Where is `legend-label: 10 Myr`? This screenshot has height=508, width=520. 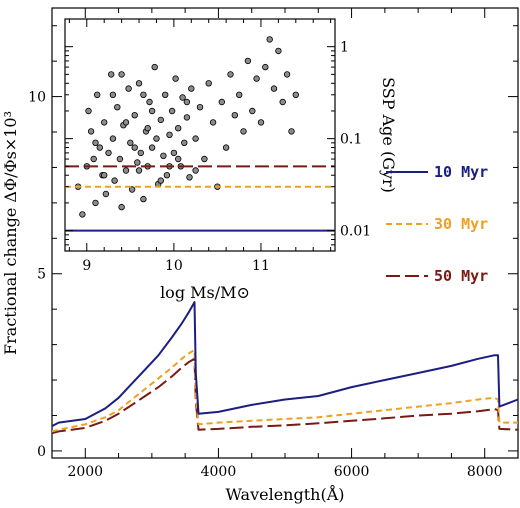
legend-label: 10 Myr is located at coordinates (461, 172).